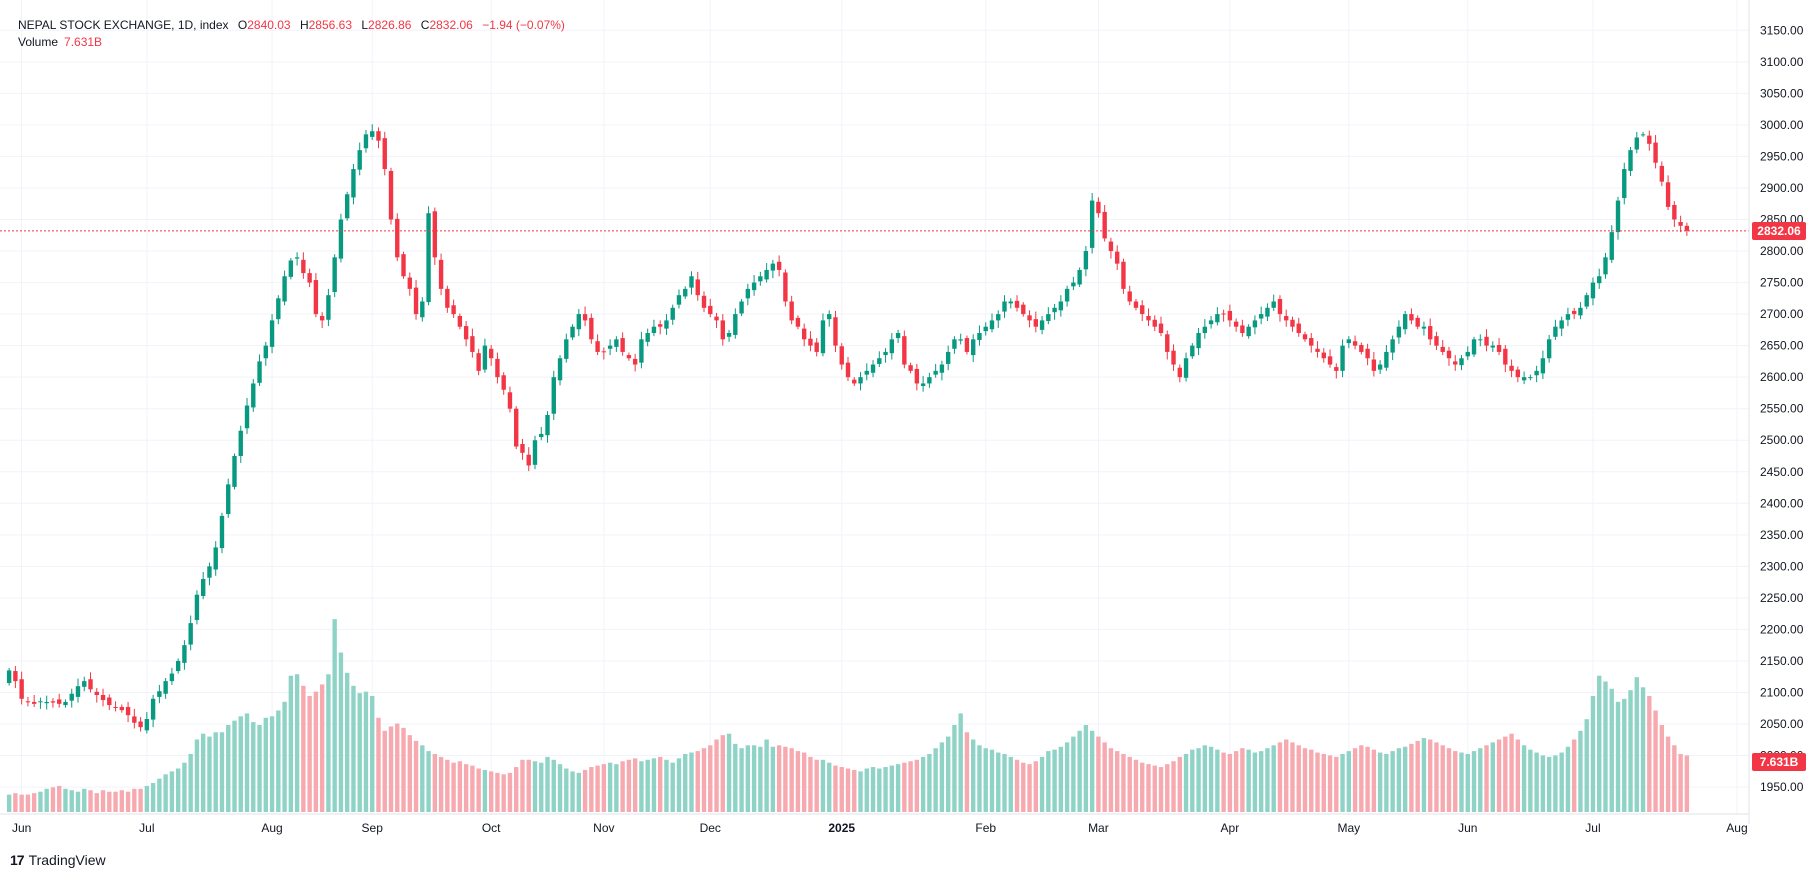  I want to click on legend-volume-label: Volume, so click(38, 42).